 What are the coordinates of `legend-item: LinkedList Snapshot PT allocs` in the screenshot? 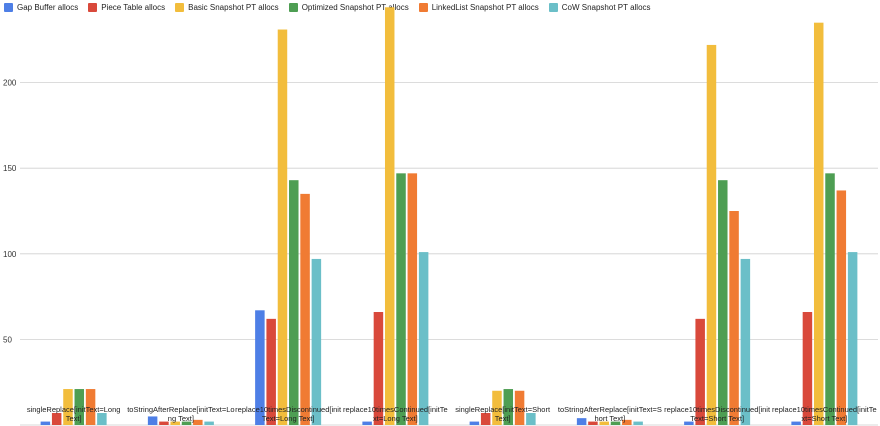 It's located at (478, 7).